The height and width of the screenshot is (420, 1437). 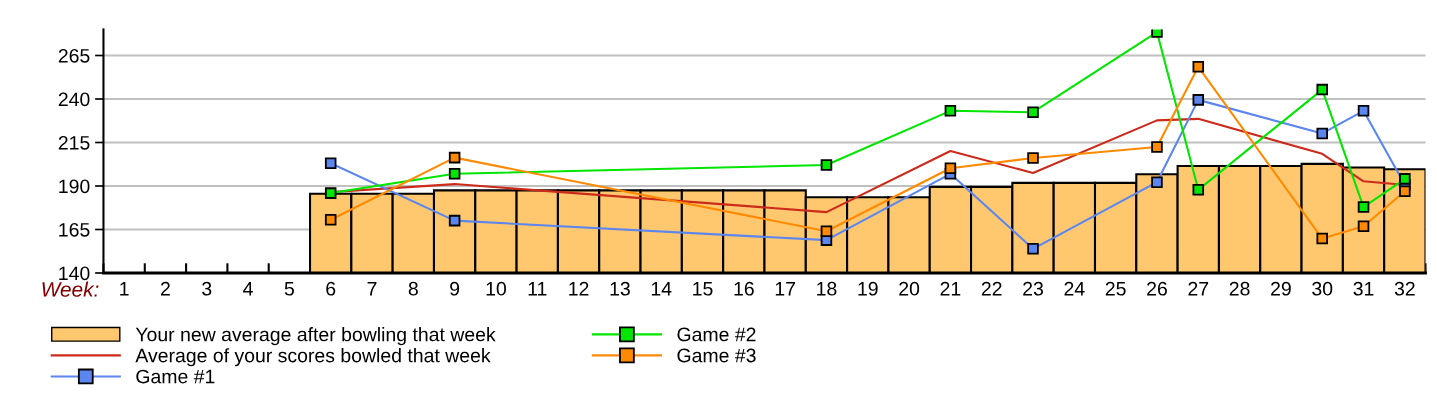 I want to click on x-tick-label: 13, so click(x=620, y=288).